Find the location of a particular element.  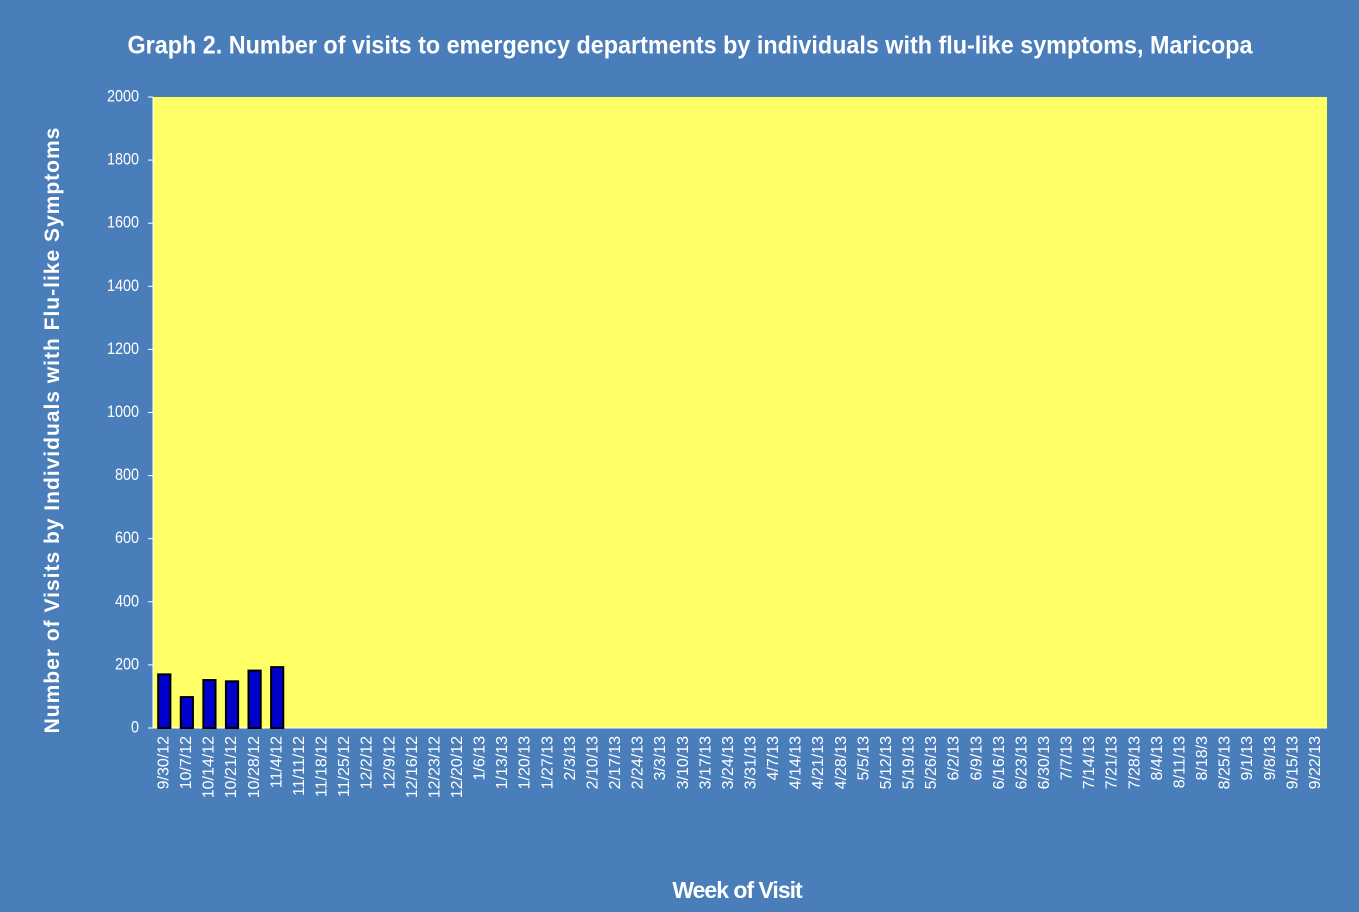

y-tick-label: 1400 is located at coordinates (123, 285).